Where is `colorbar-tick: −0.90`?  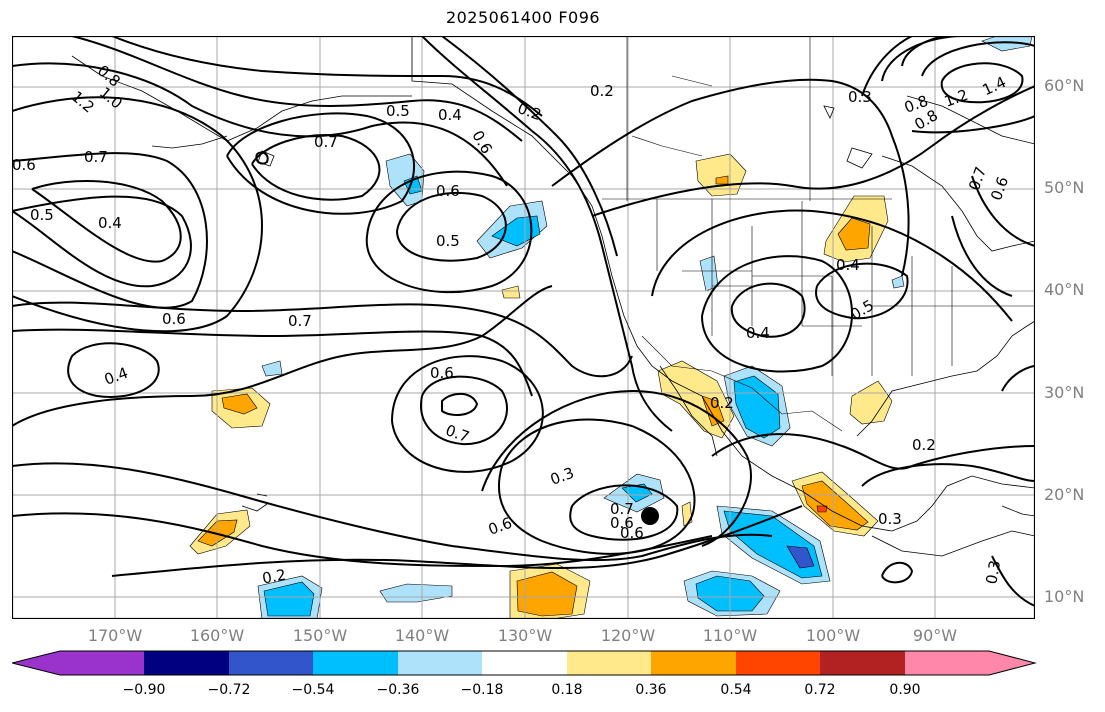
colorbar-tick: −0.90 is located at coordinates (144, 690).